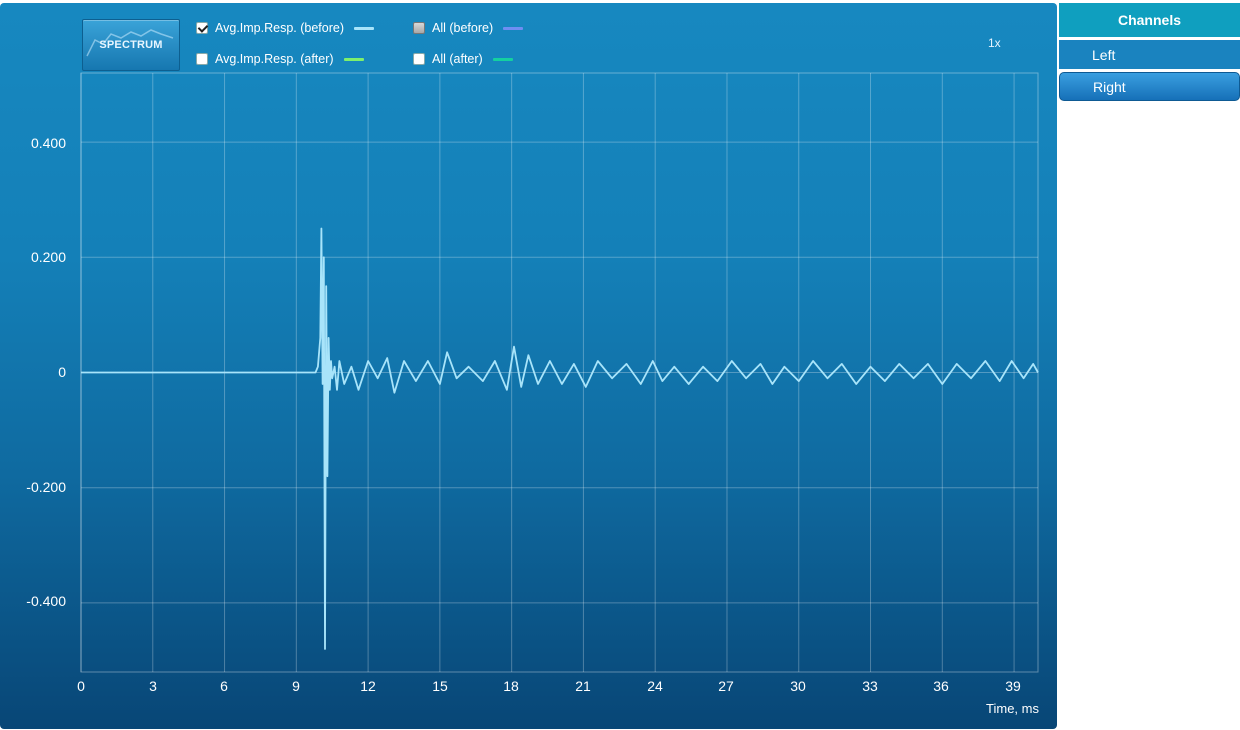 This screenshot has width=1240, height=730. I want to click on x-tick-label: 27, so click(726, 686).